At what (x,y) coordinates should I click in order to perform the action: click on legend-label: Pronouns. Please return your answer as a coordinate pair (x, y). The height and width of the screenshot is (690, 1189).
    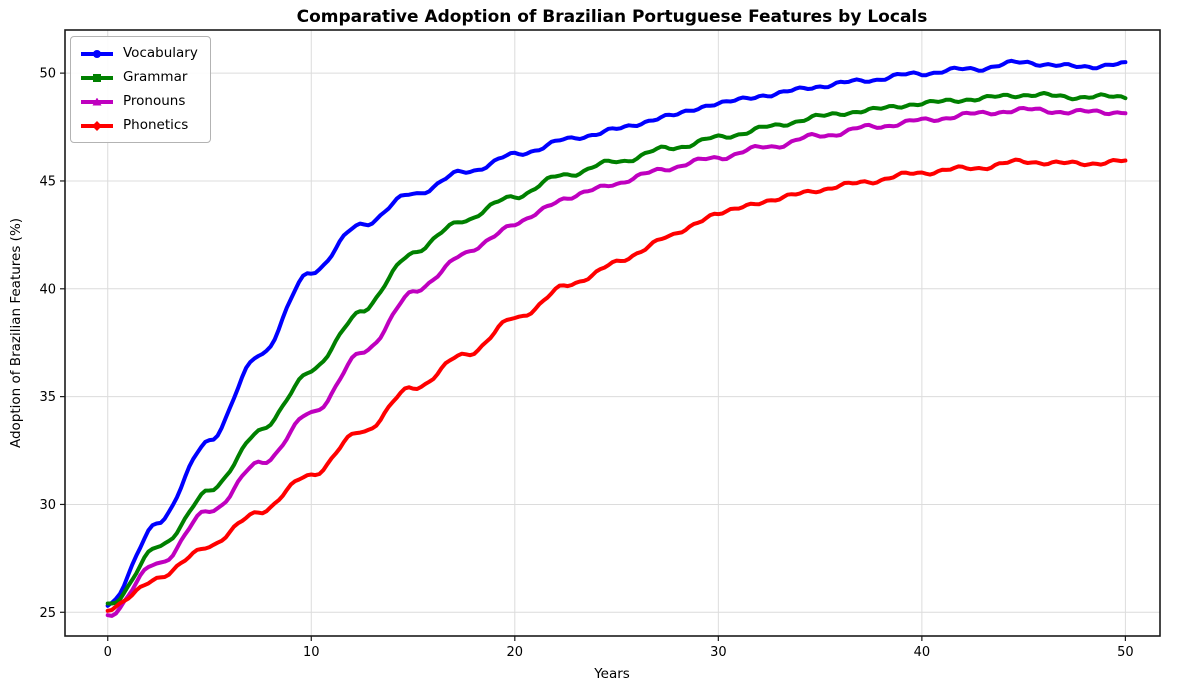
    Looking at the image, I should click on (154, 100).